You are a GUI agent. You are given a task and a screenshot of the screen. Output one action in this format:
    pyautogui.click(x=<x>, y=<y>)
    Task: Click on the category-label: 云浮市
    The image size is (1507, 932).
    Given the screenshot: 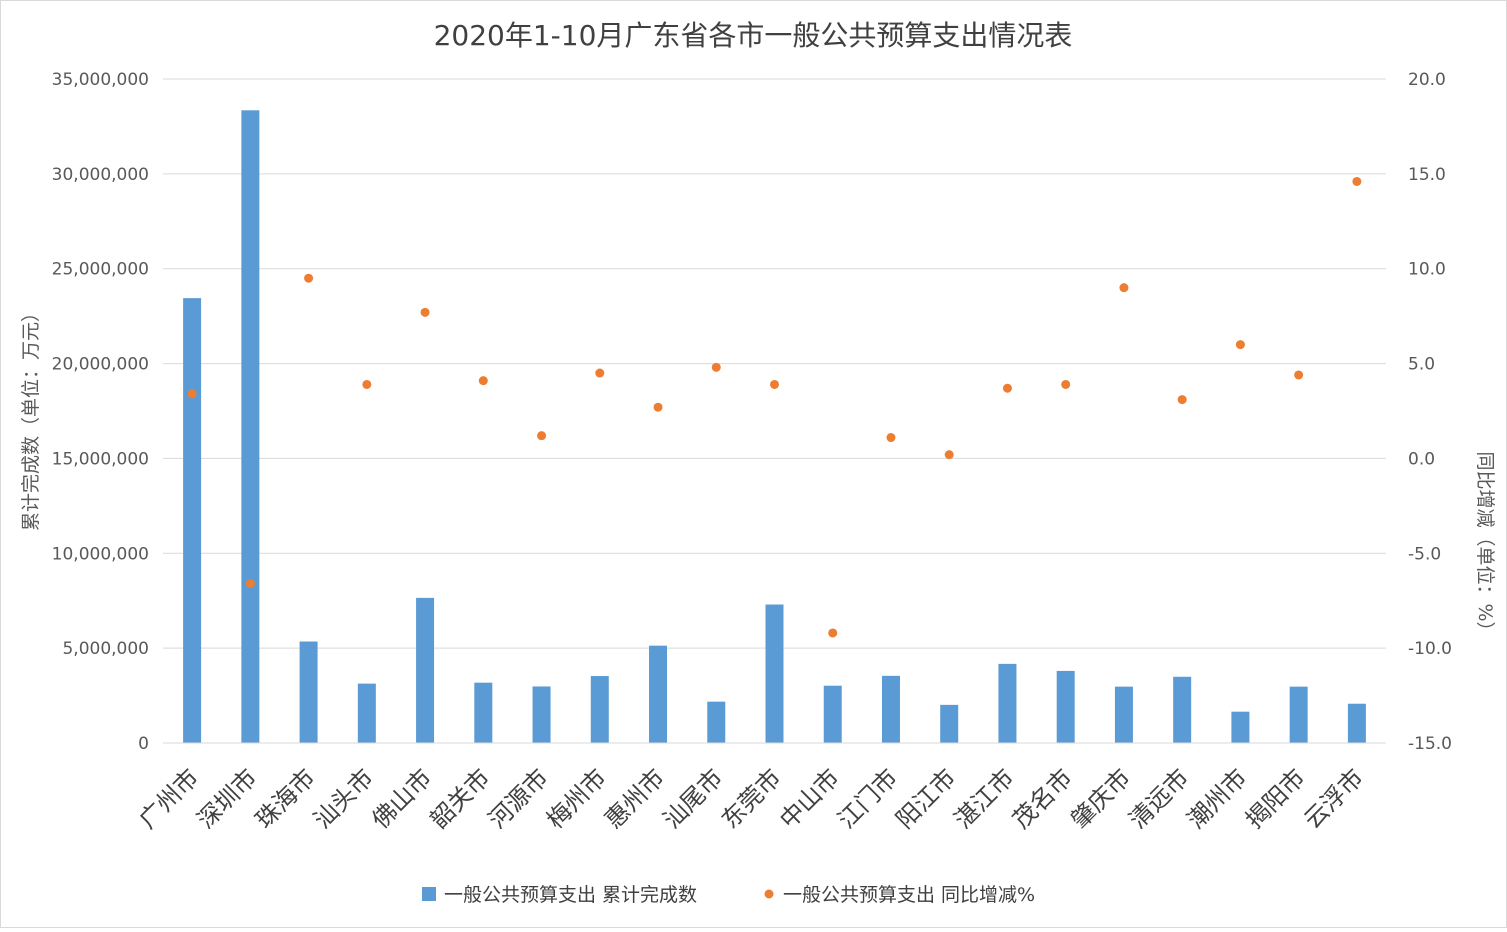 What is the action you would take?
    pyautogui.click(x=1333, y=798)
    